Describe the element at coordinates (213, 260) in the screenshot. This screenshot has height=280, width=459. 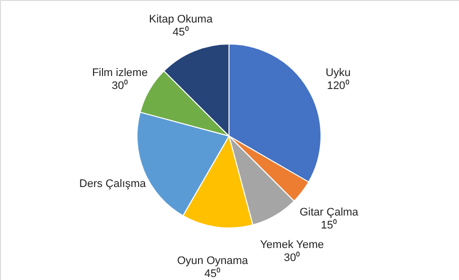
I see `slice-label: Oyun Oynama` at that location.